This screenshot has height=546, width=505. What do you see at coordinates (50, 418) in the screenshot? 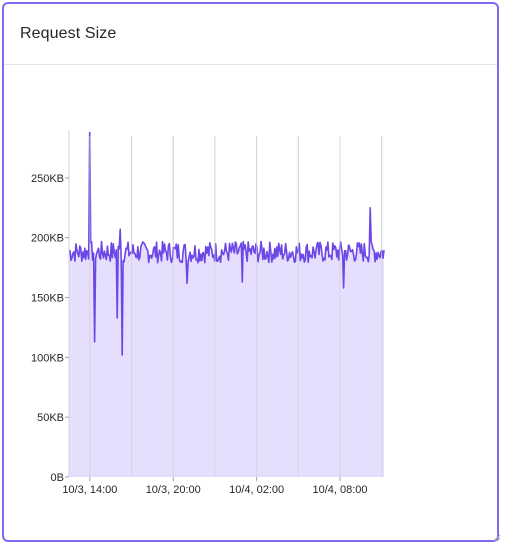
I see `y-tick-label: 50KB` at bounding box center [50, 418].